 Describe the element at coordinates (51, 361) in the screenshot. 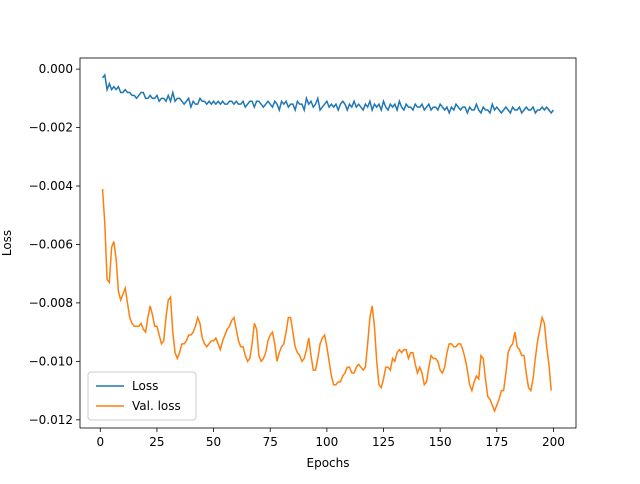

I see `y-tick-label: −0.010` at that location.